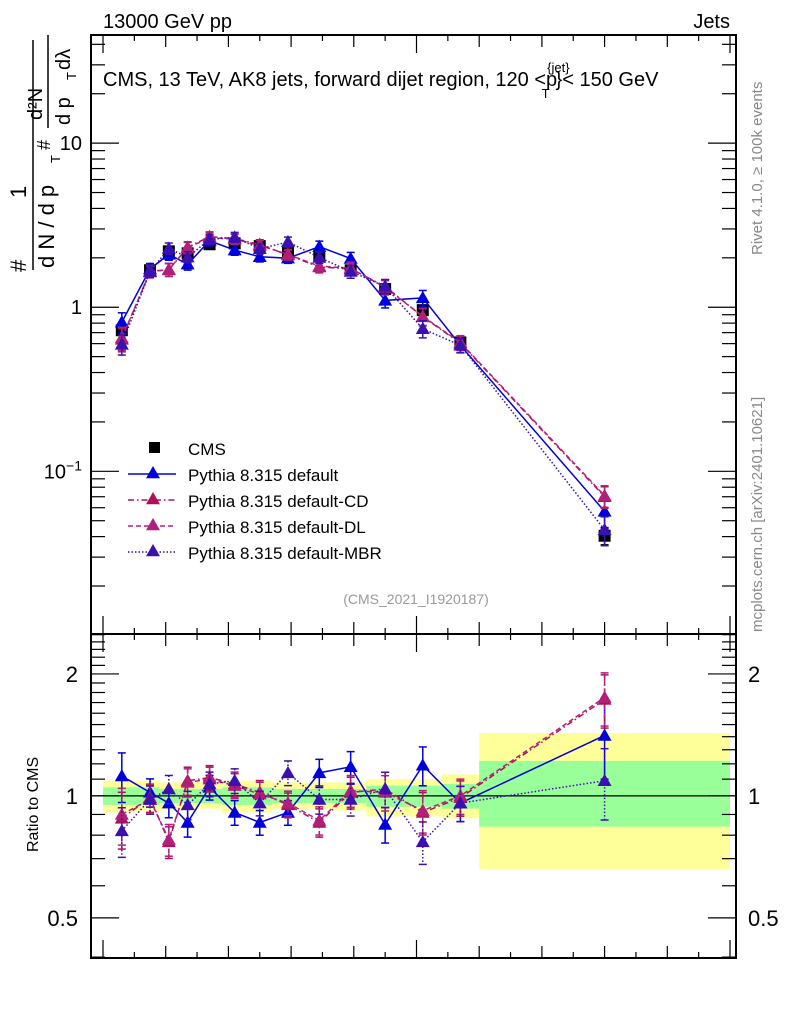  What do you see at coordinates (263, 475) in the screenshot?
I see `legend-label: Pythia 8.315 default` at bounding box center [263, 475].